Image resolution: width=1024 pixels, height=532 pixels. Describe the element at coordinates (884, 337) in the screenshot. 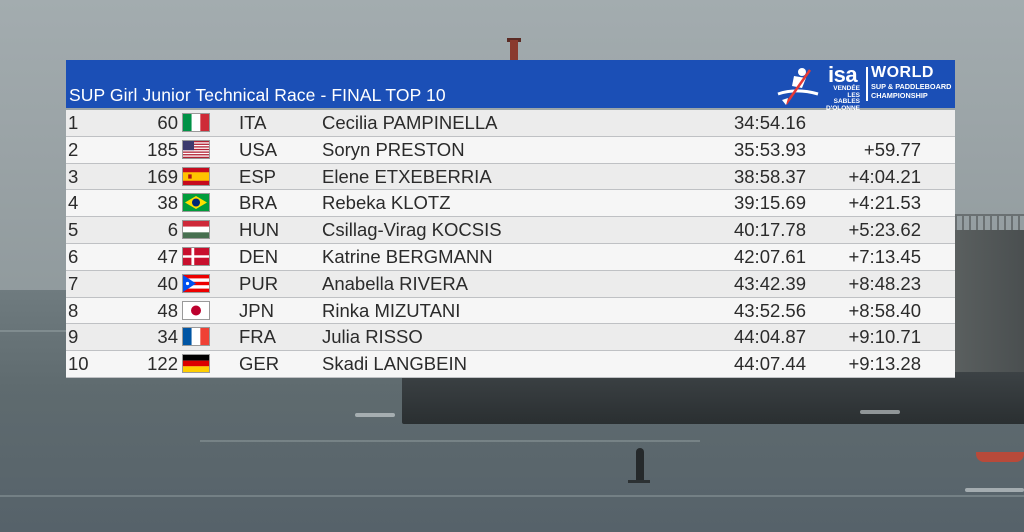

I see `gap-cell: +9:10.71` at that location.